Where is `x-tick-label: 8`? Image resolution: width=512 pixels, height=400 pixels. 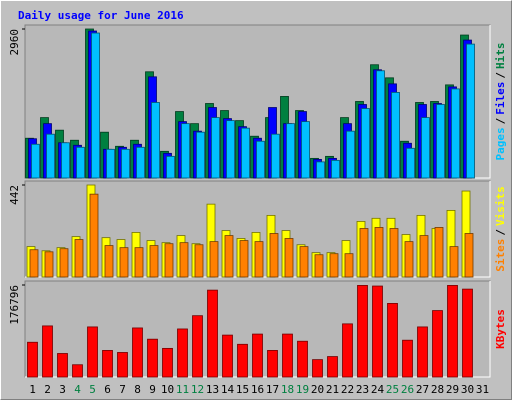
x-tick-label: 8 is located at coordinates (137, 389).